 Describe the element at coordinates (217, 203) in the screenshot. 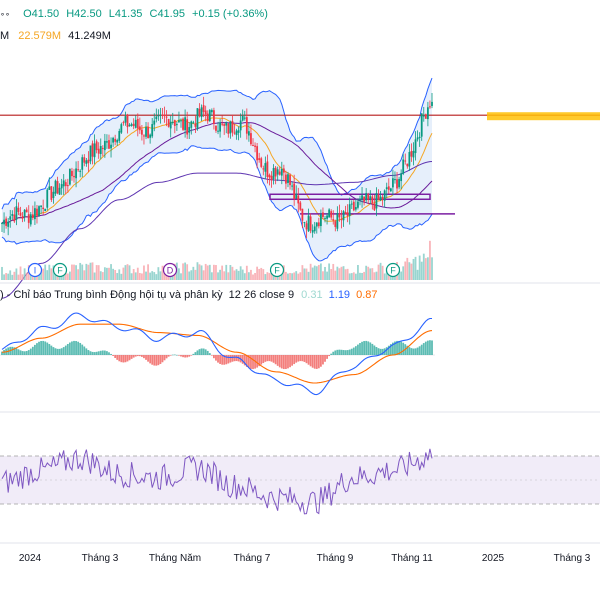

I see `bollinger-lower-line` at that location.